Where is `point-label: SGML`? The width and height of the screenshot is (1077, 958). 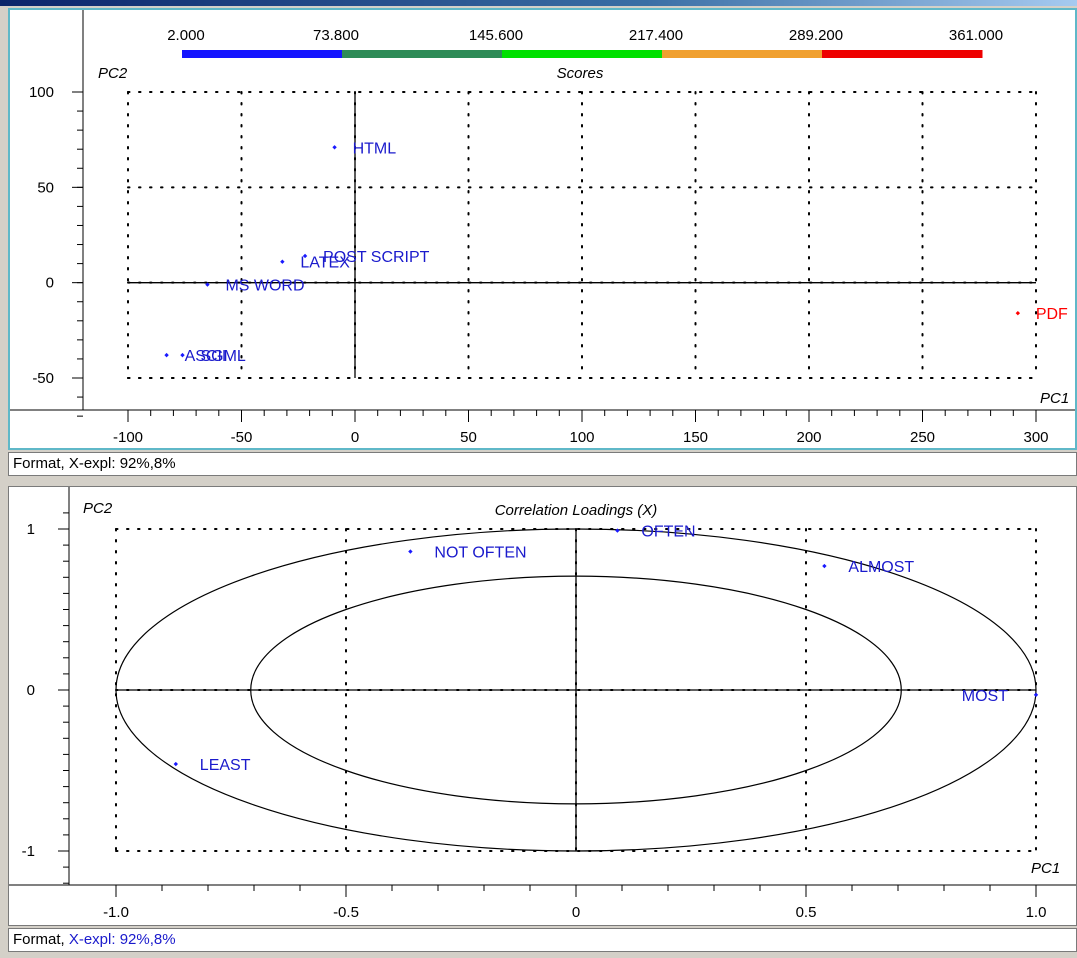
point-label: SGML is located at coordinates (222, 356).